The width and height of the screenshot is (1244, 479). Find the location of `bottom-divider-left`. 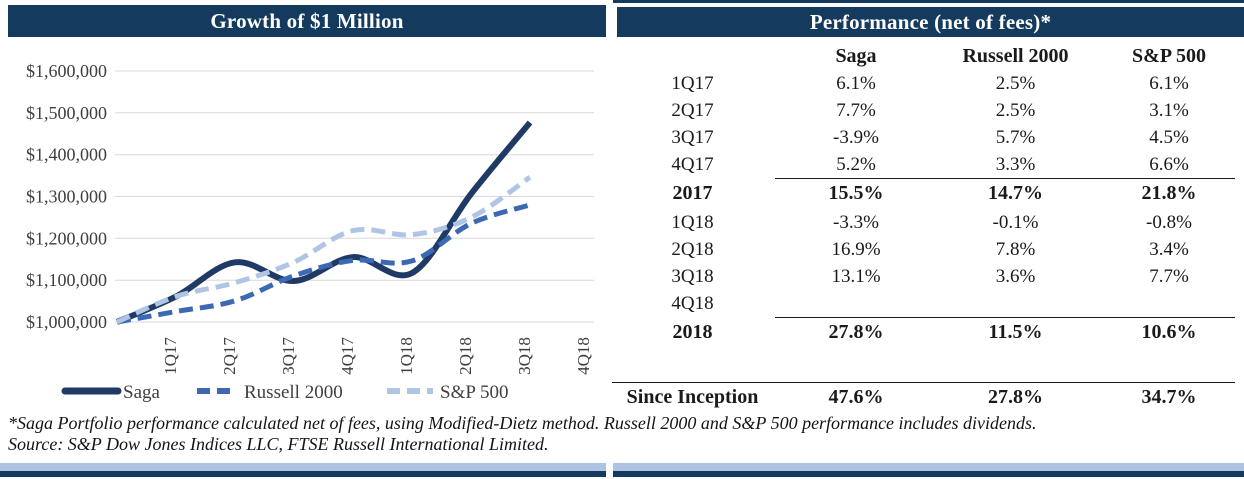

bottom-divider-left is located at coordinates (303, 470).